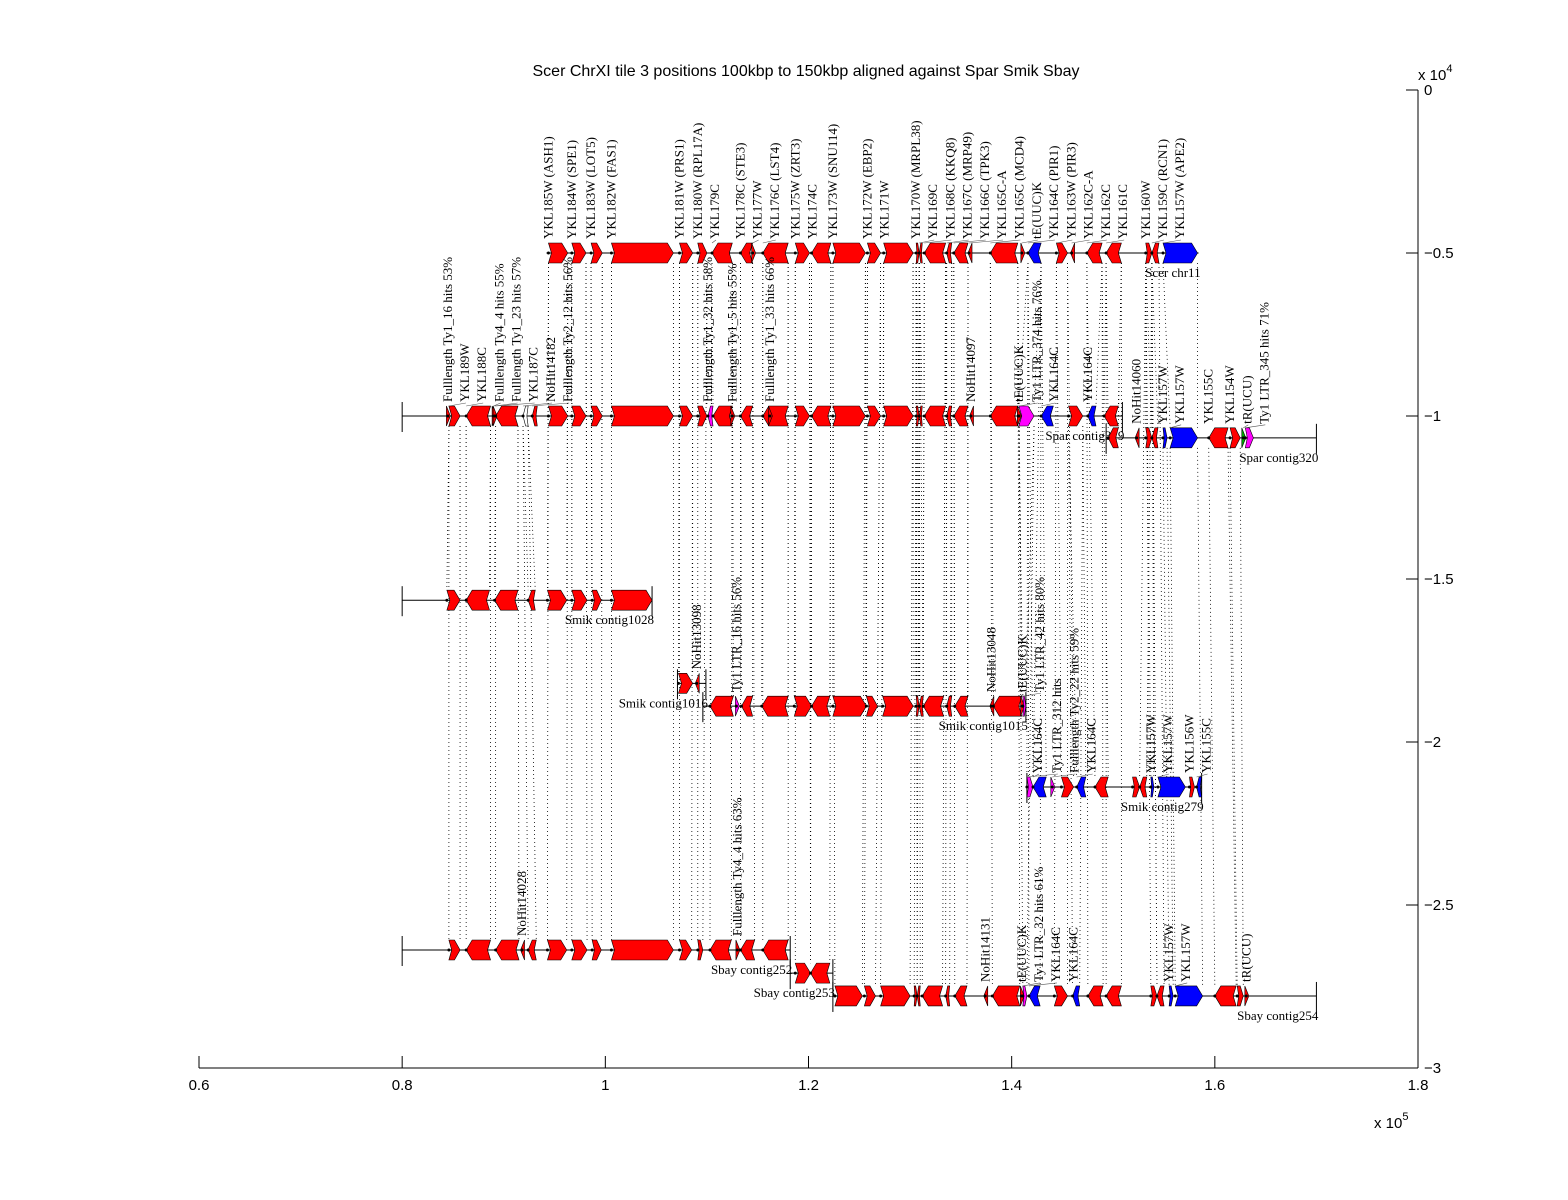 Image resolution: width=1568 pixels, height=1200 pixels. What do you see at coordinates (664, 702) in the screenshot?
I see `contig-label: Smik contig1016` at bounding box center [664, 702].